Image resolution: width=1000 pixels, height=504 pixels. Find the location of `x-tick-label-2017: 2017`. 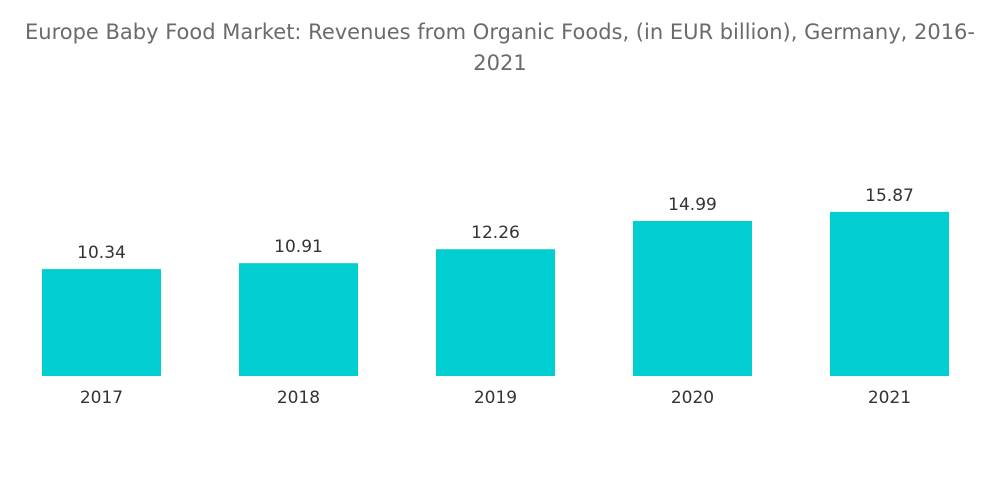

x-tick-label-2017: 2017 is located at coordinates (101, 398).